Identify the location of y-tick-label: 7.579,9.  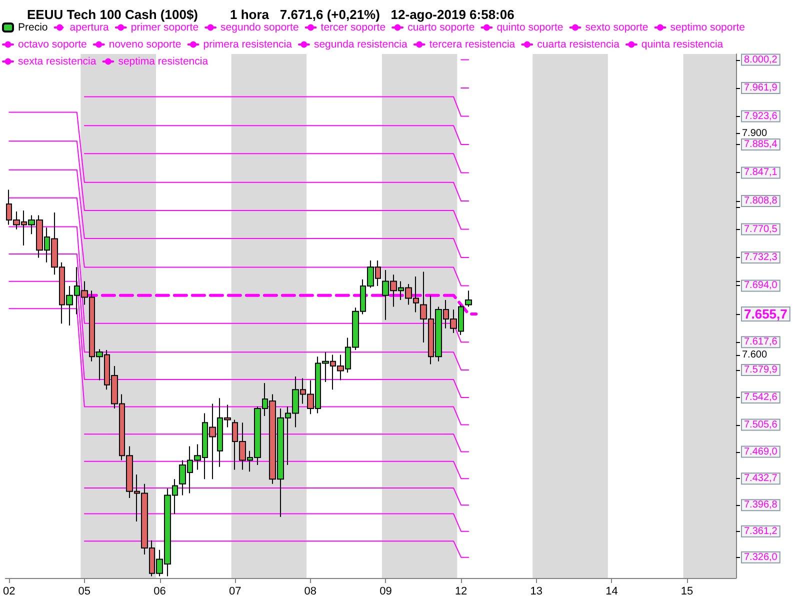
(761, 370).